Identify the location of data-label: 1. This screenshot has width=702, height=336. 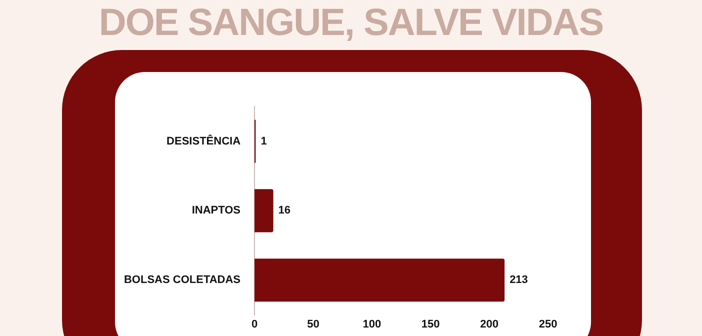
(263, 141).